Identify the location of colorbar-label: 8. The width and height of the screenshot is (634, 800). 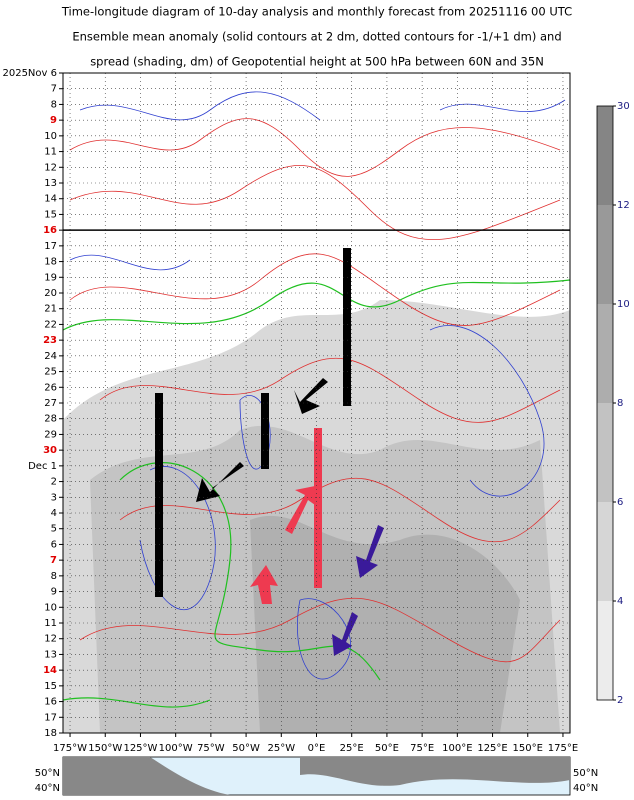
(620, 403).